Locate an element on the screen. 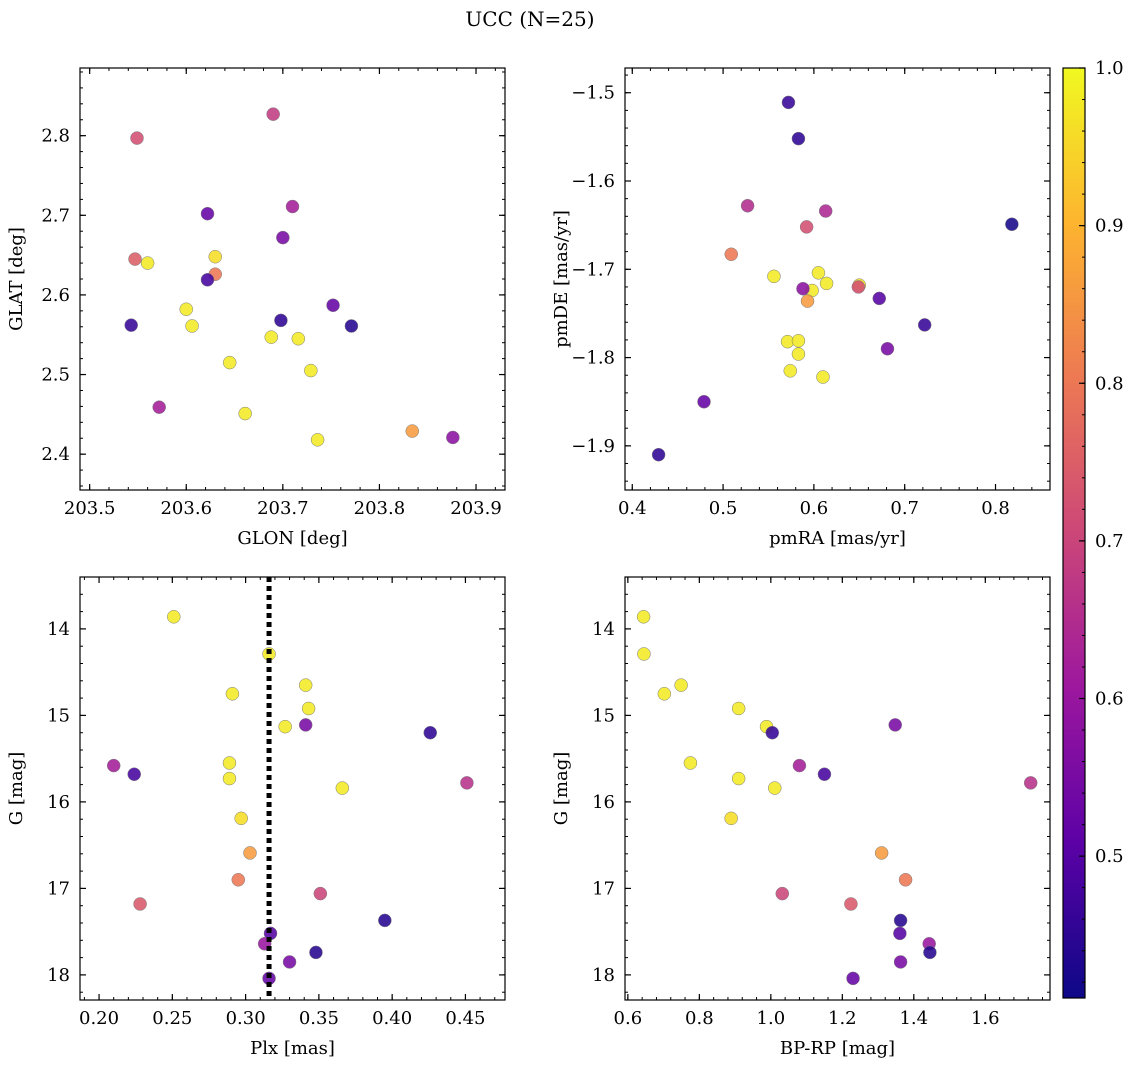 The image size is (1136, 1067). y-tick-label: −1.9 is located at coordinates (593, 446).